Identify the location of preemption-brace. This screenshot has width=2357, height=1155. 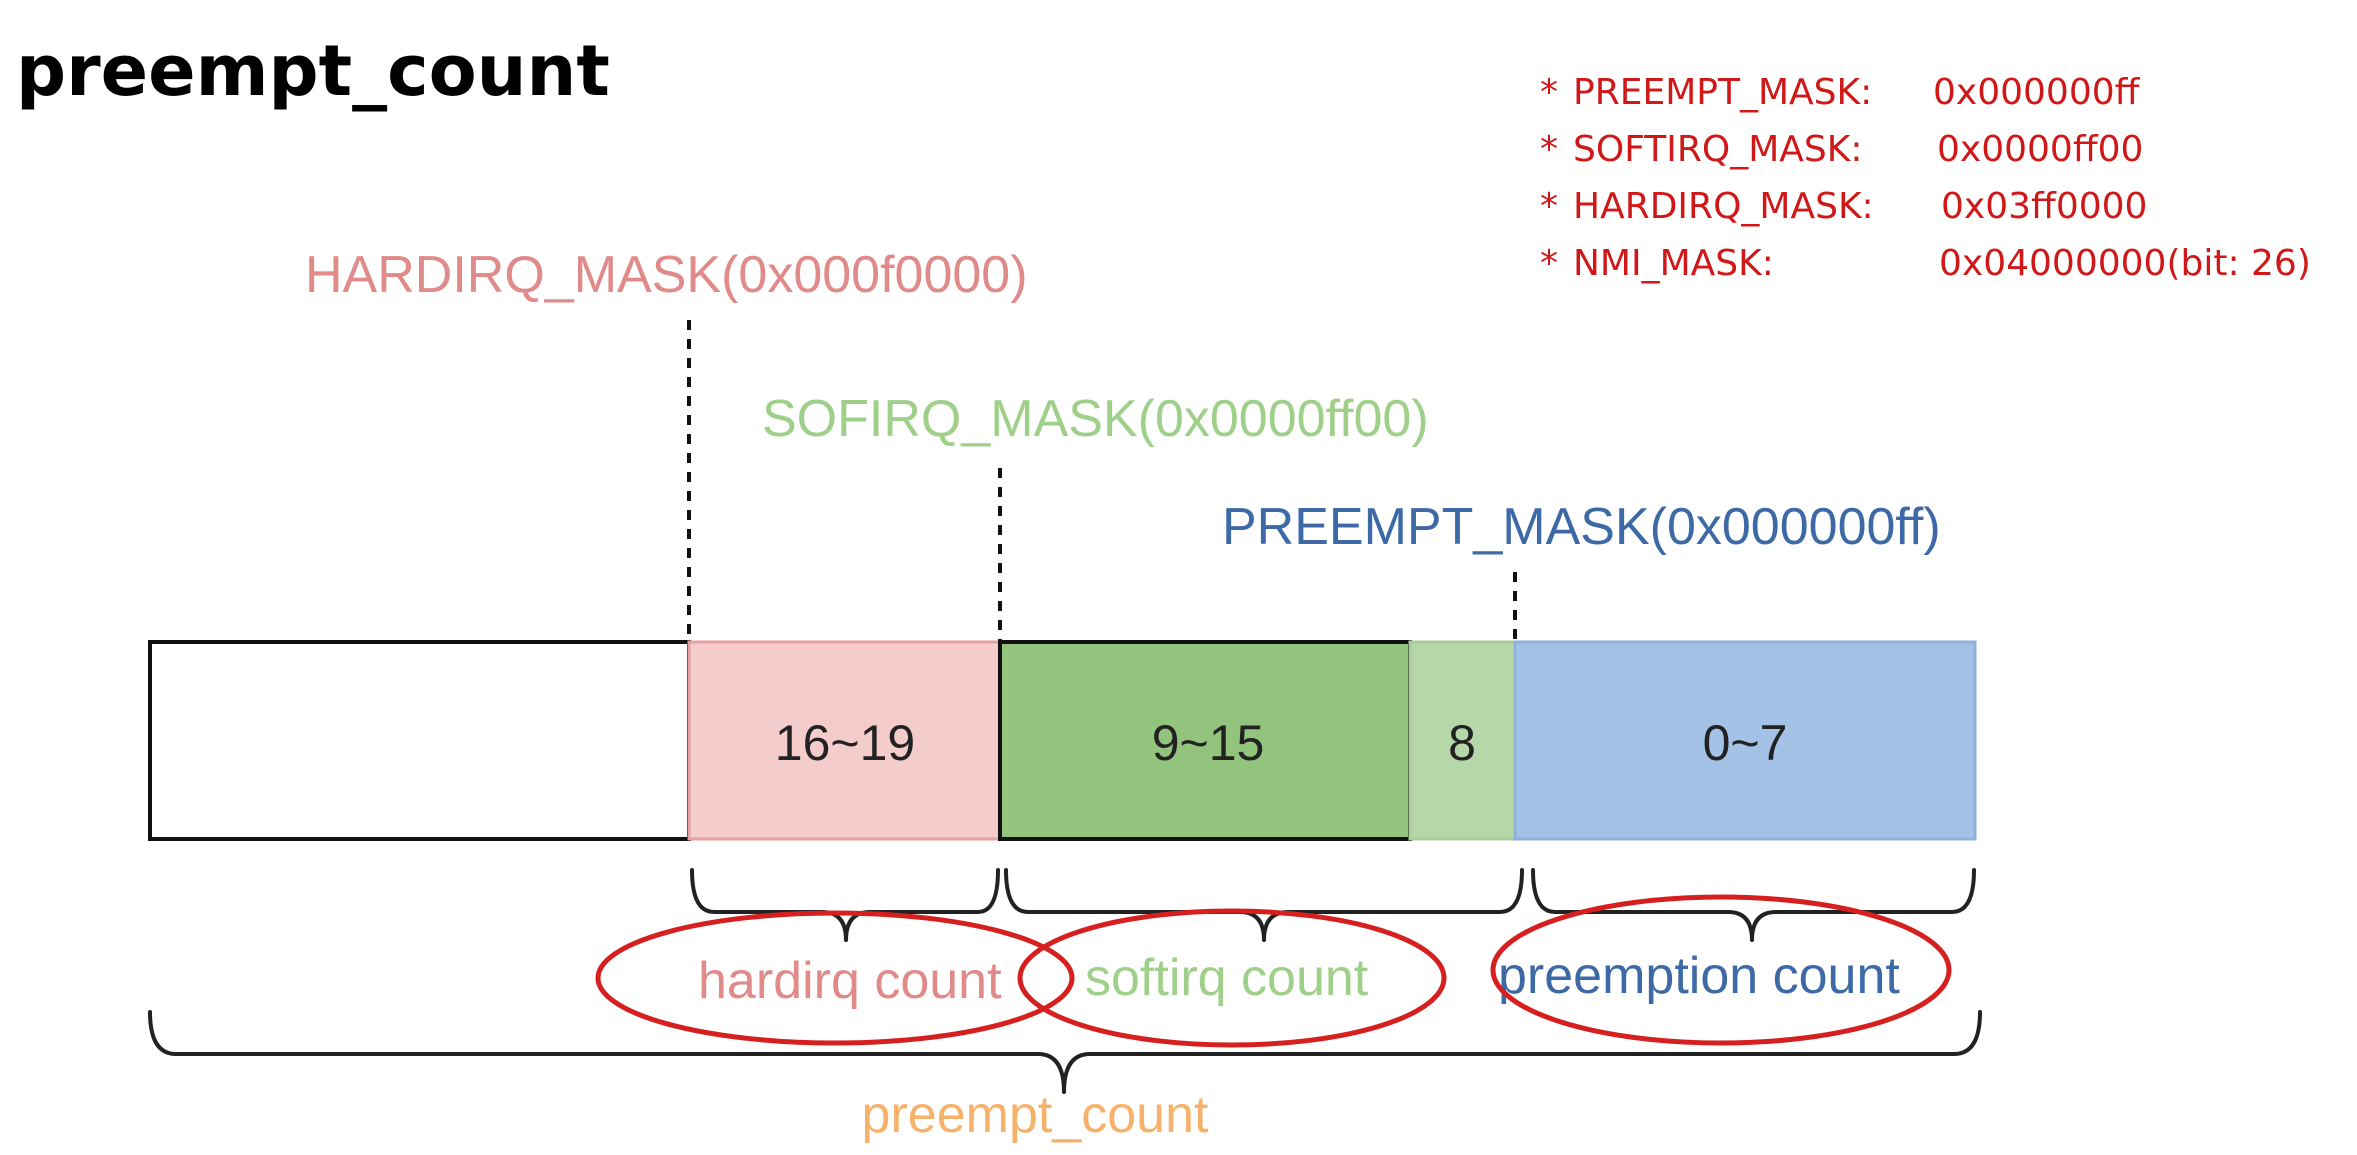
(1753, 905).